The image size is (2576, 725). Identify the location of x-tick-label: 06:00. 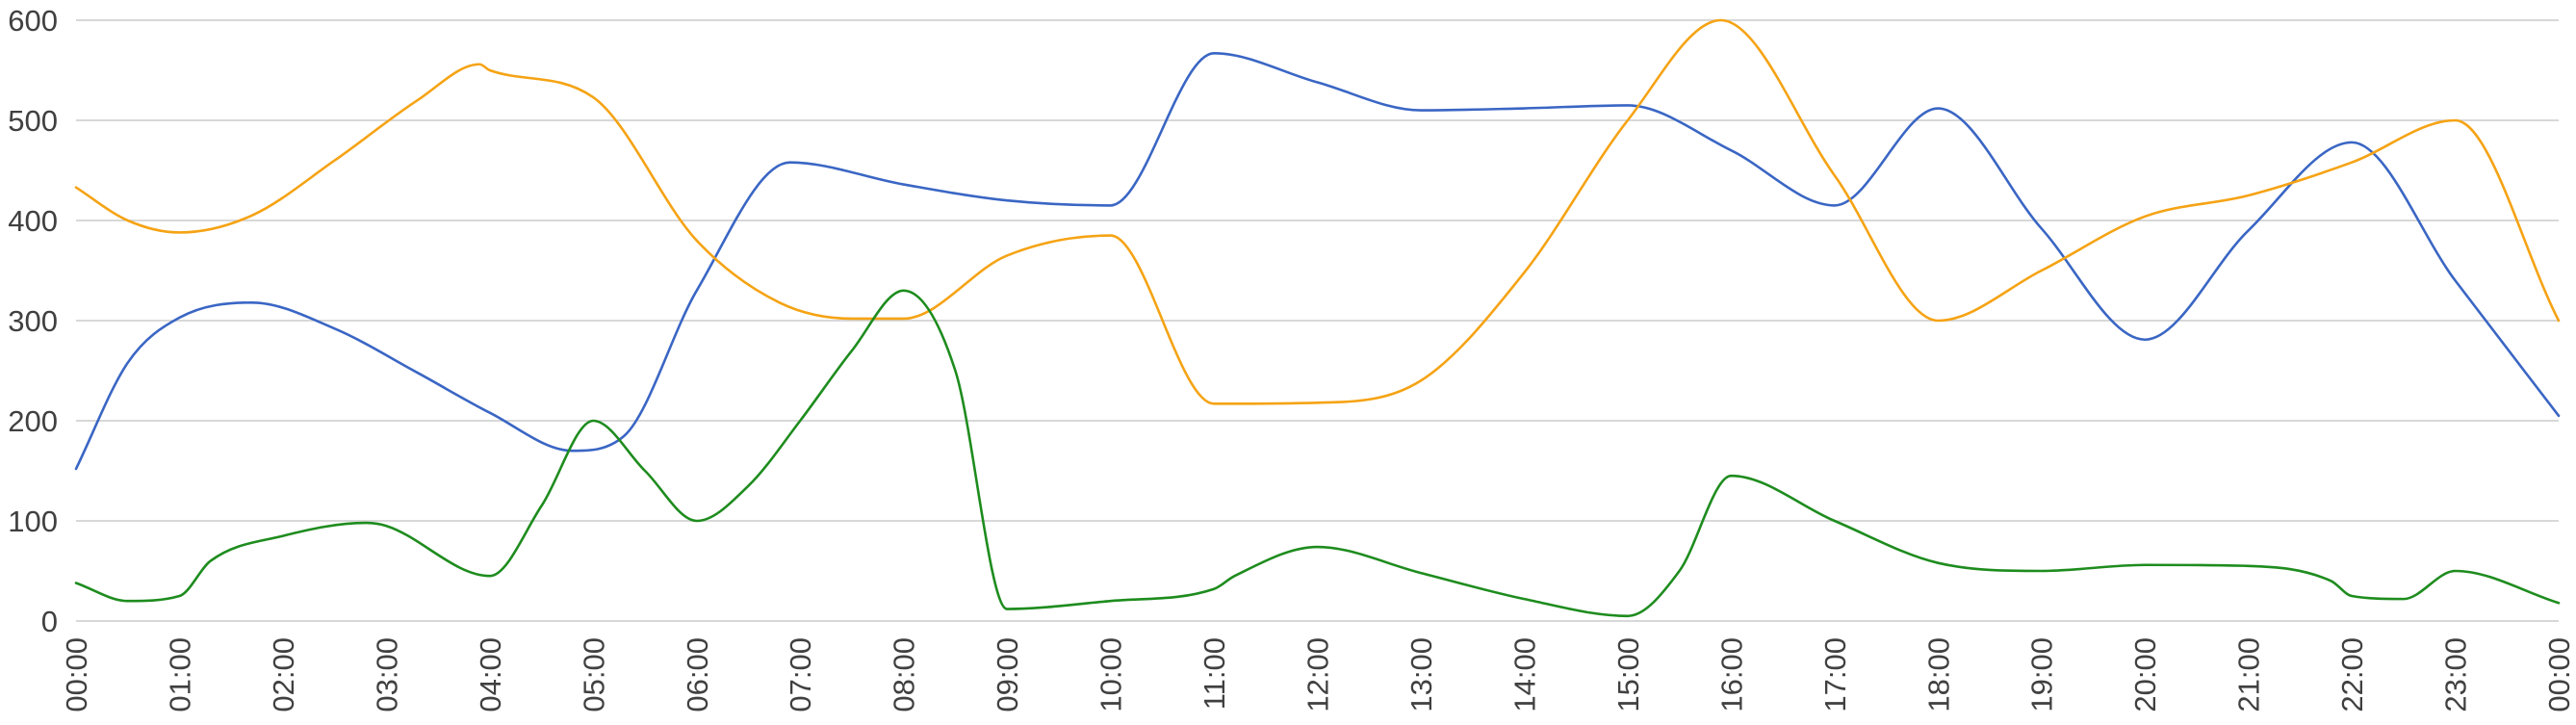
(698, 674).